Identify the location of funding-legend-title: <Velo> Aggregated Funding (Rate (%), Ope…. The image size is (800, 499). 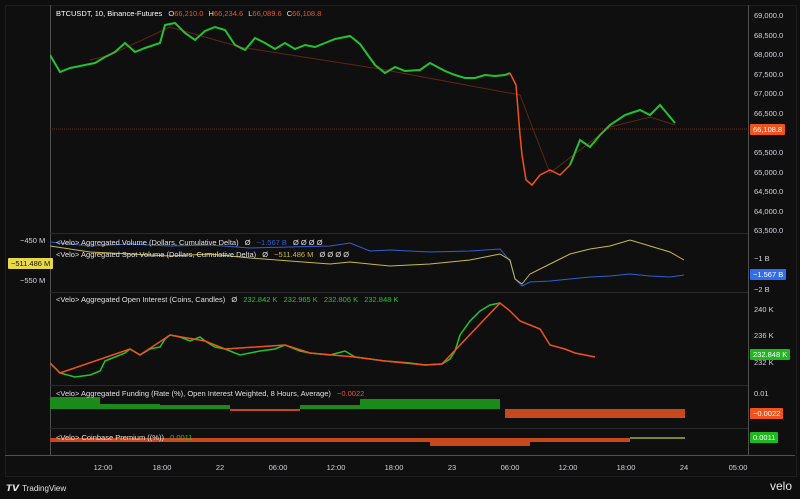
(193, 393).